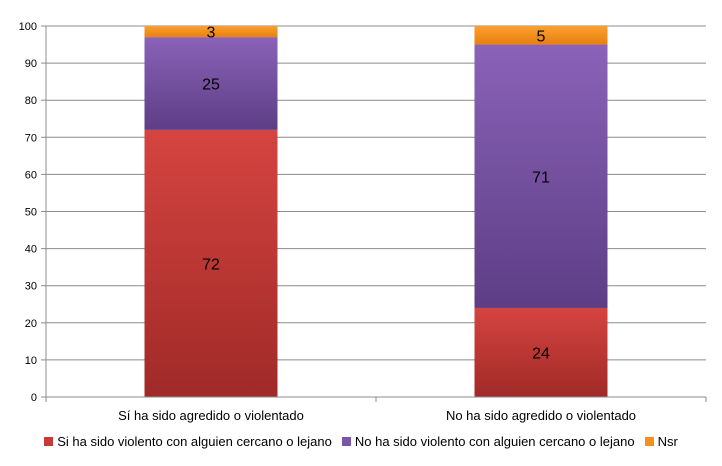  What do you see at coordinates (31, 101) in the screenshot?
I see `y-tick-label: 80` at bounding box center [31, 101].